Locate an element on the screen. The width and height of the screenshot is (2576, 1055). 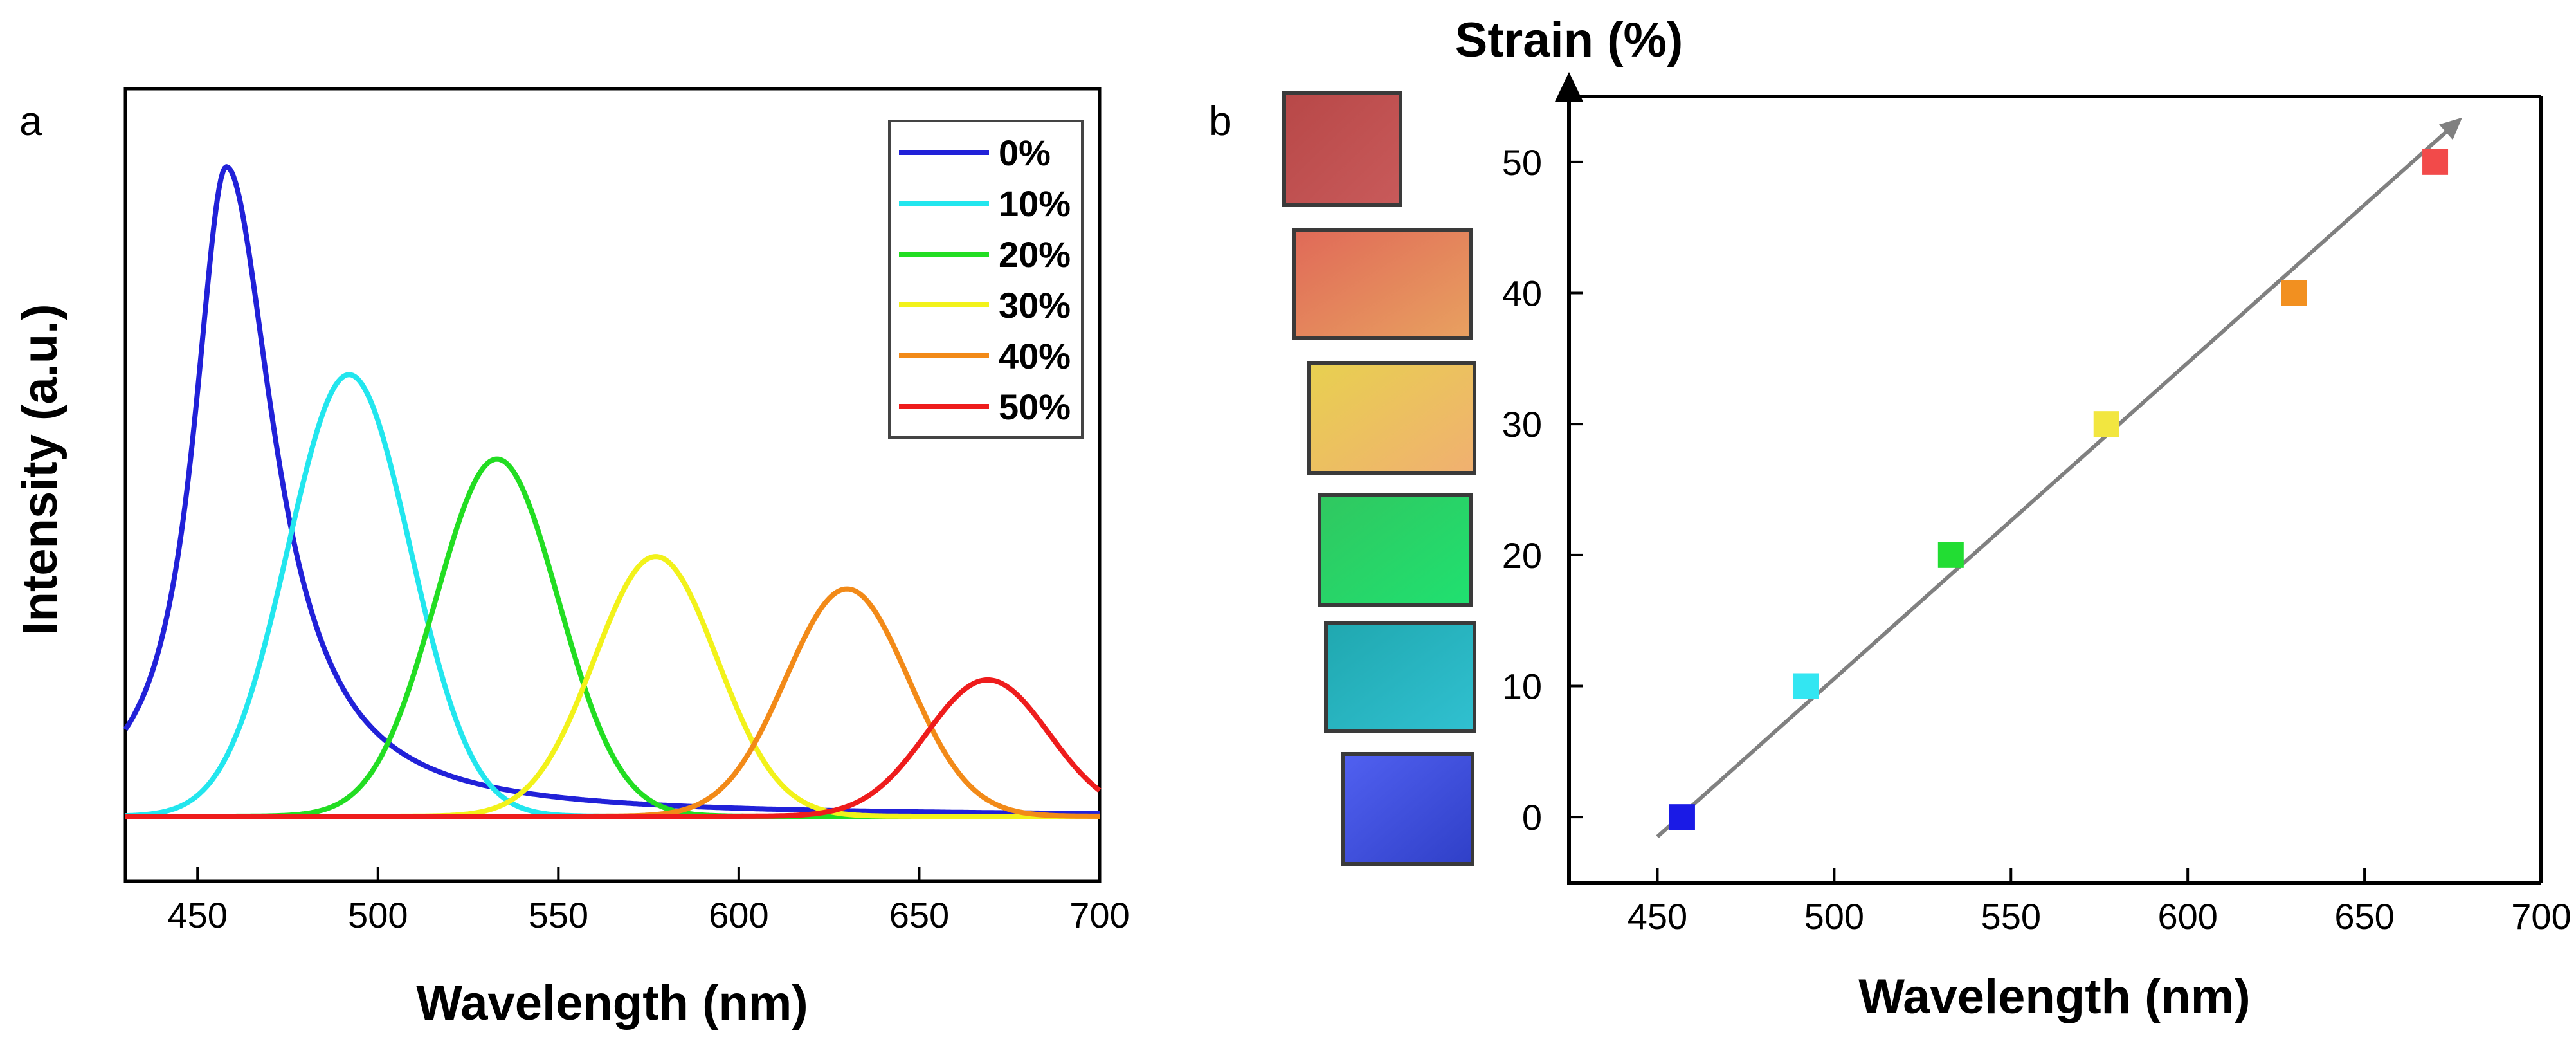
panel-b-y-tick-label: 20 is located at coordinates (1522, 555).